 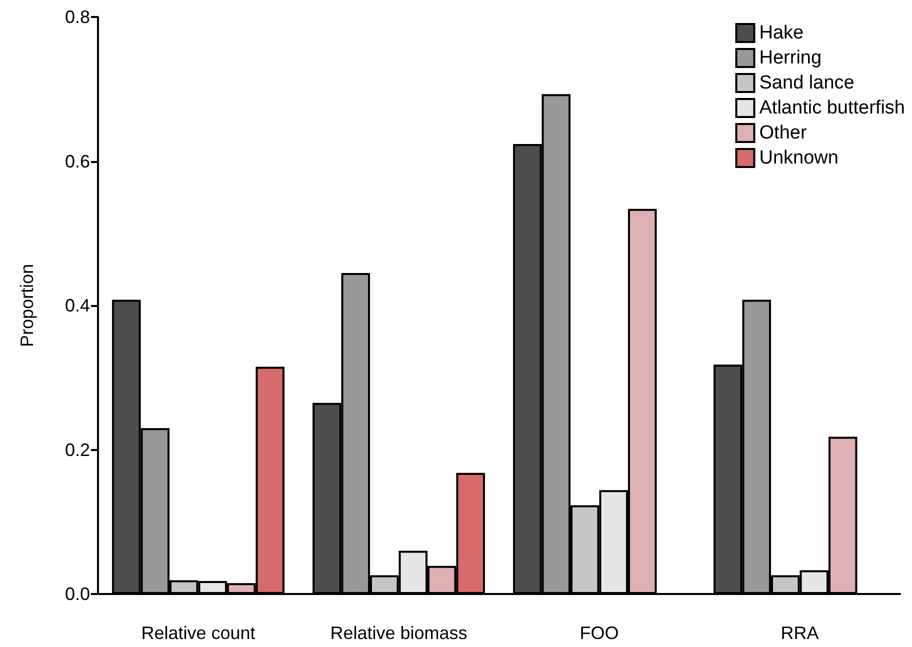 I want to click on legend-label: Unknown, so click(x=798, y=158).